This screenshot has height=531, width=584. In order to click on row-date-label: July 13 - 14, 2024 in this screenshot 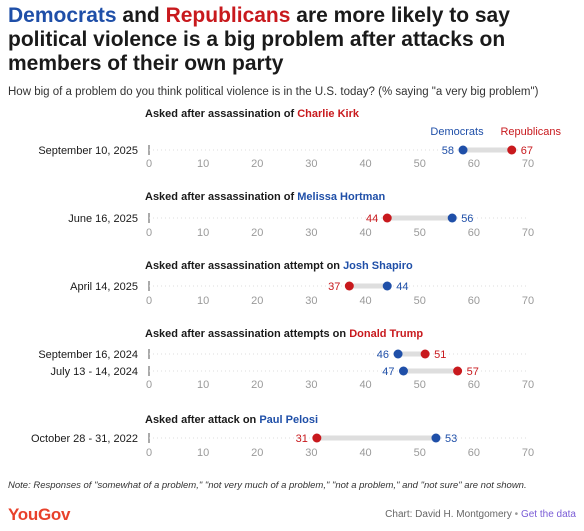, I will do `click(94, 372)`.